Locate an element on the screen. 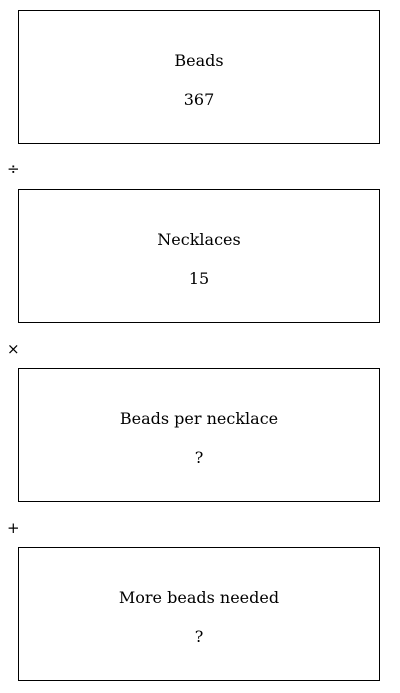  more-beads-needed-label: More beads needed is located at coordinates (199, 597).